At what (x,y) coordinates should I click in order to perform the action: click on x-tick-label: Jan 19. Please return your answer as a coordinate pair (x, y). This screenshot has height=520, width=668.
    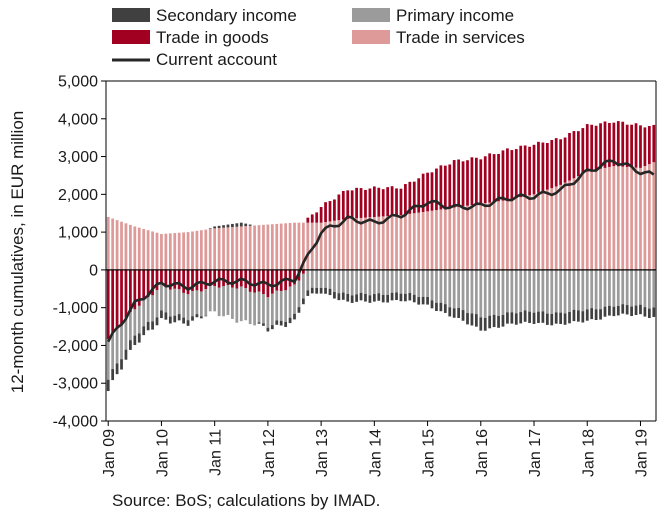
    Looking at the image, I should click on (641, 453).